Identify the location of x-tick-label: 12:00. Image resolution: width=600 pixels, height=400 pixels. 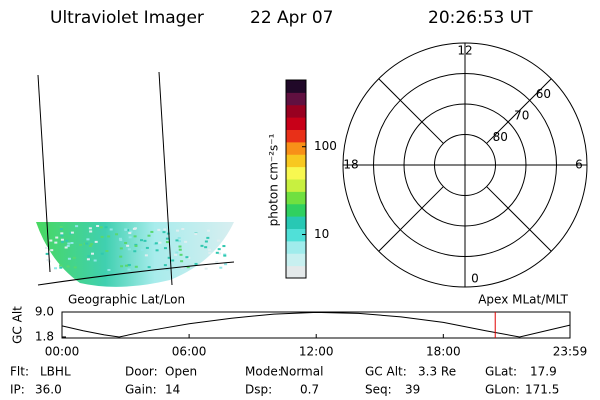
(316, 352).